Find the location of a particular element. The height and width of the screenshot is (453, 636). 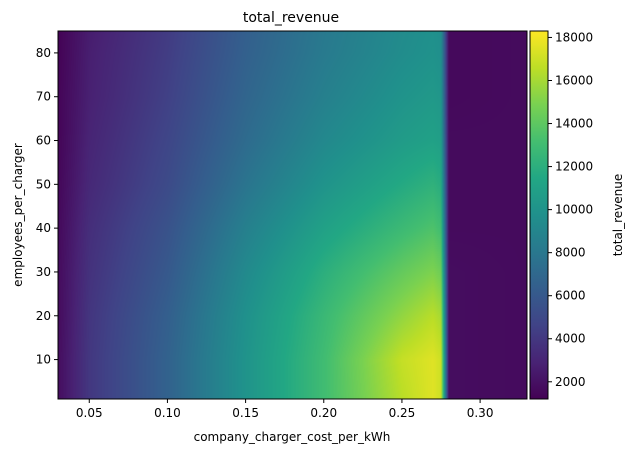

x-axis-ticks: 0.05 0.10 0.15 0.20 0.25 0.30 is located at coordinates (285, 409).